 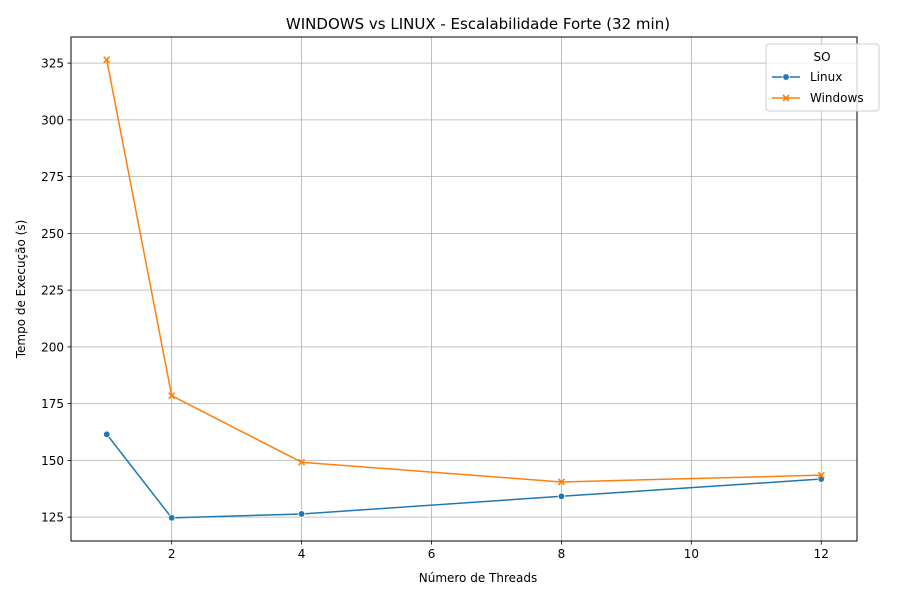 I want to click on y-tick-label: 225, so click(x=52, y=291).